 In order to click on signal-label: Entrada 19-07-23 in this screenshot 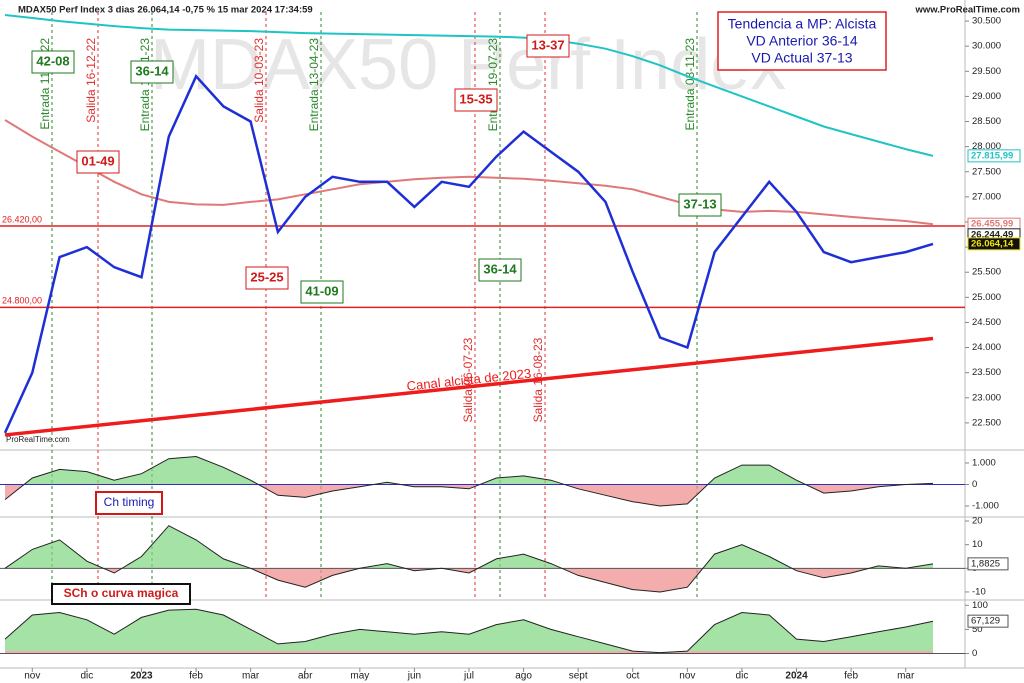, I will do `click(493, 85)`.